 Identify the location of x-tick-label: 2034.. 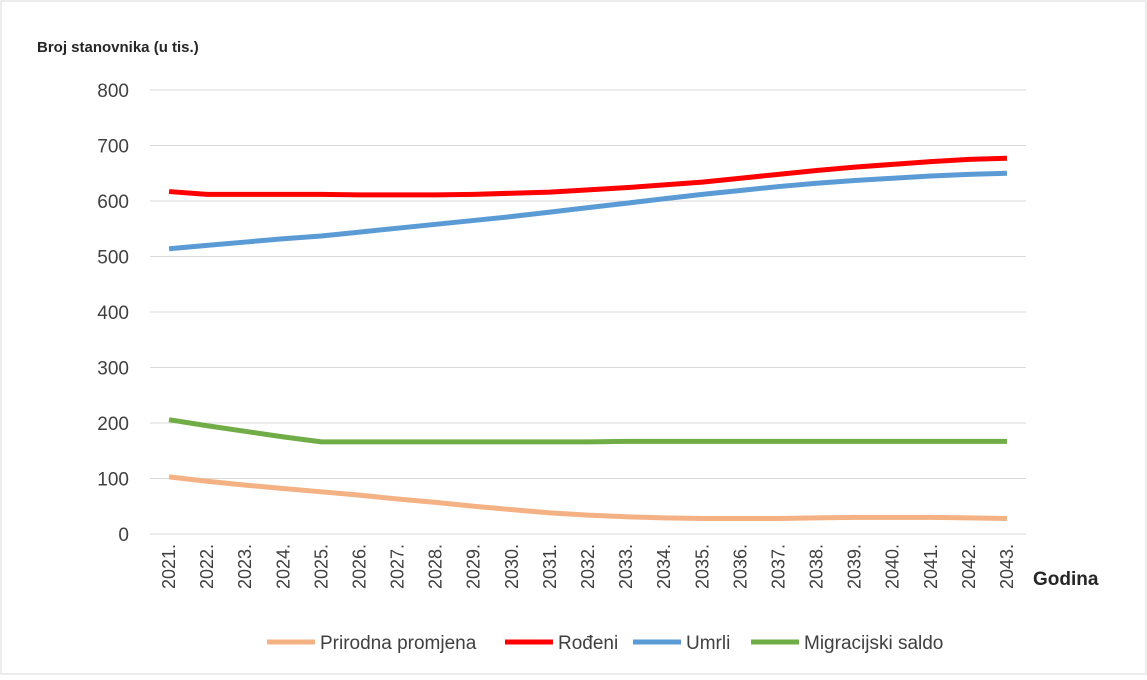
(664, 566).